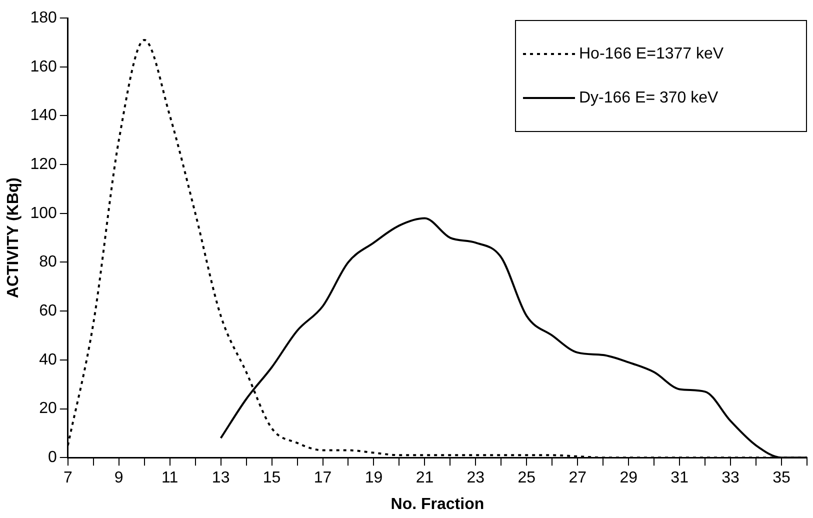 The width and height of the screenshot is (813, 518). Describe the element at coordinates (373, 478) in the screenshot. I see `x-tick-label: 19` at that location.